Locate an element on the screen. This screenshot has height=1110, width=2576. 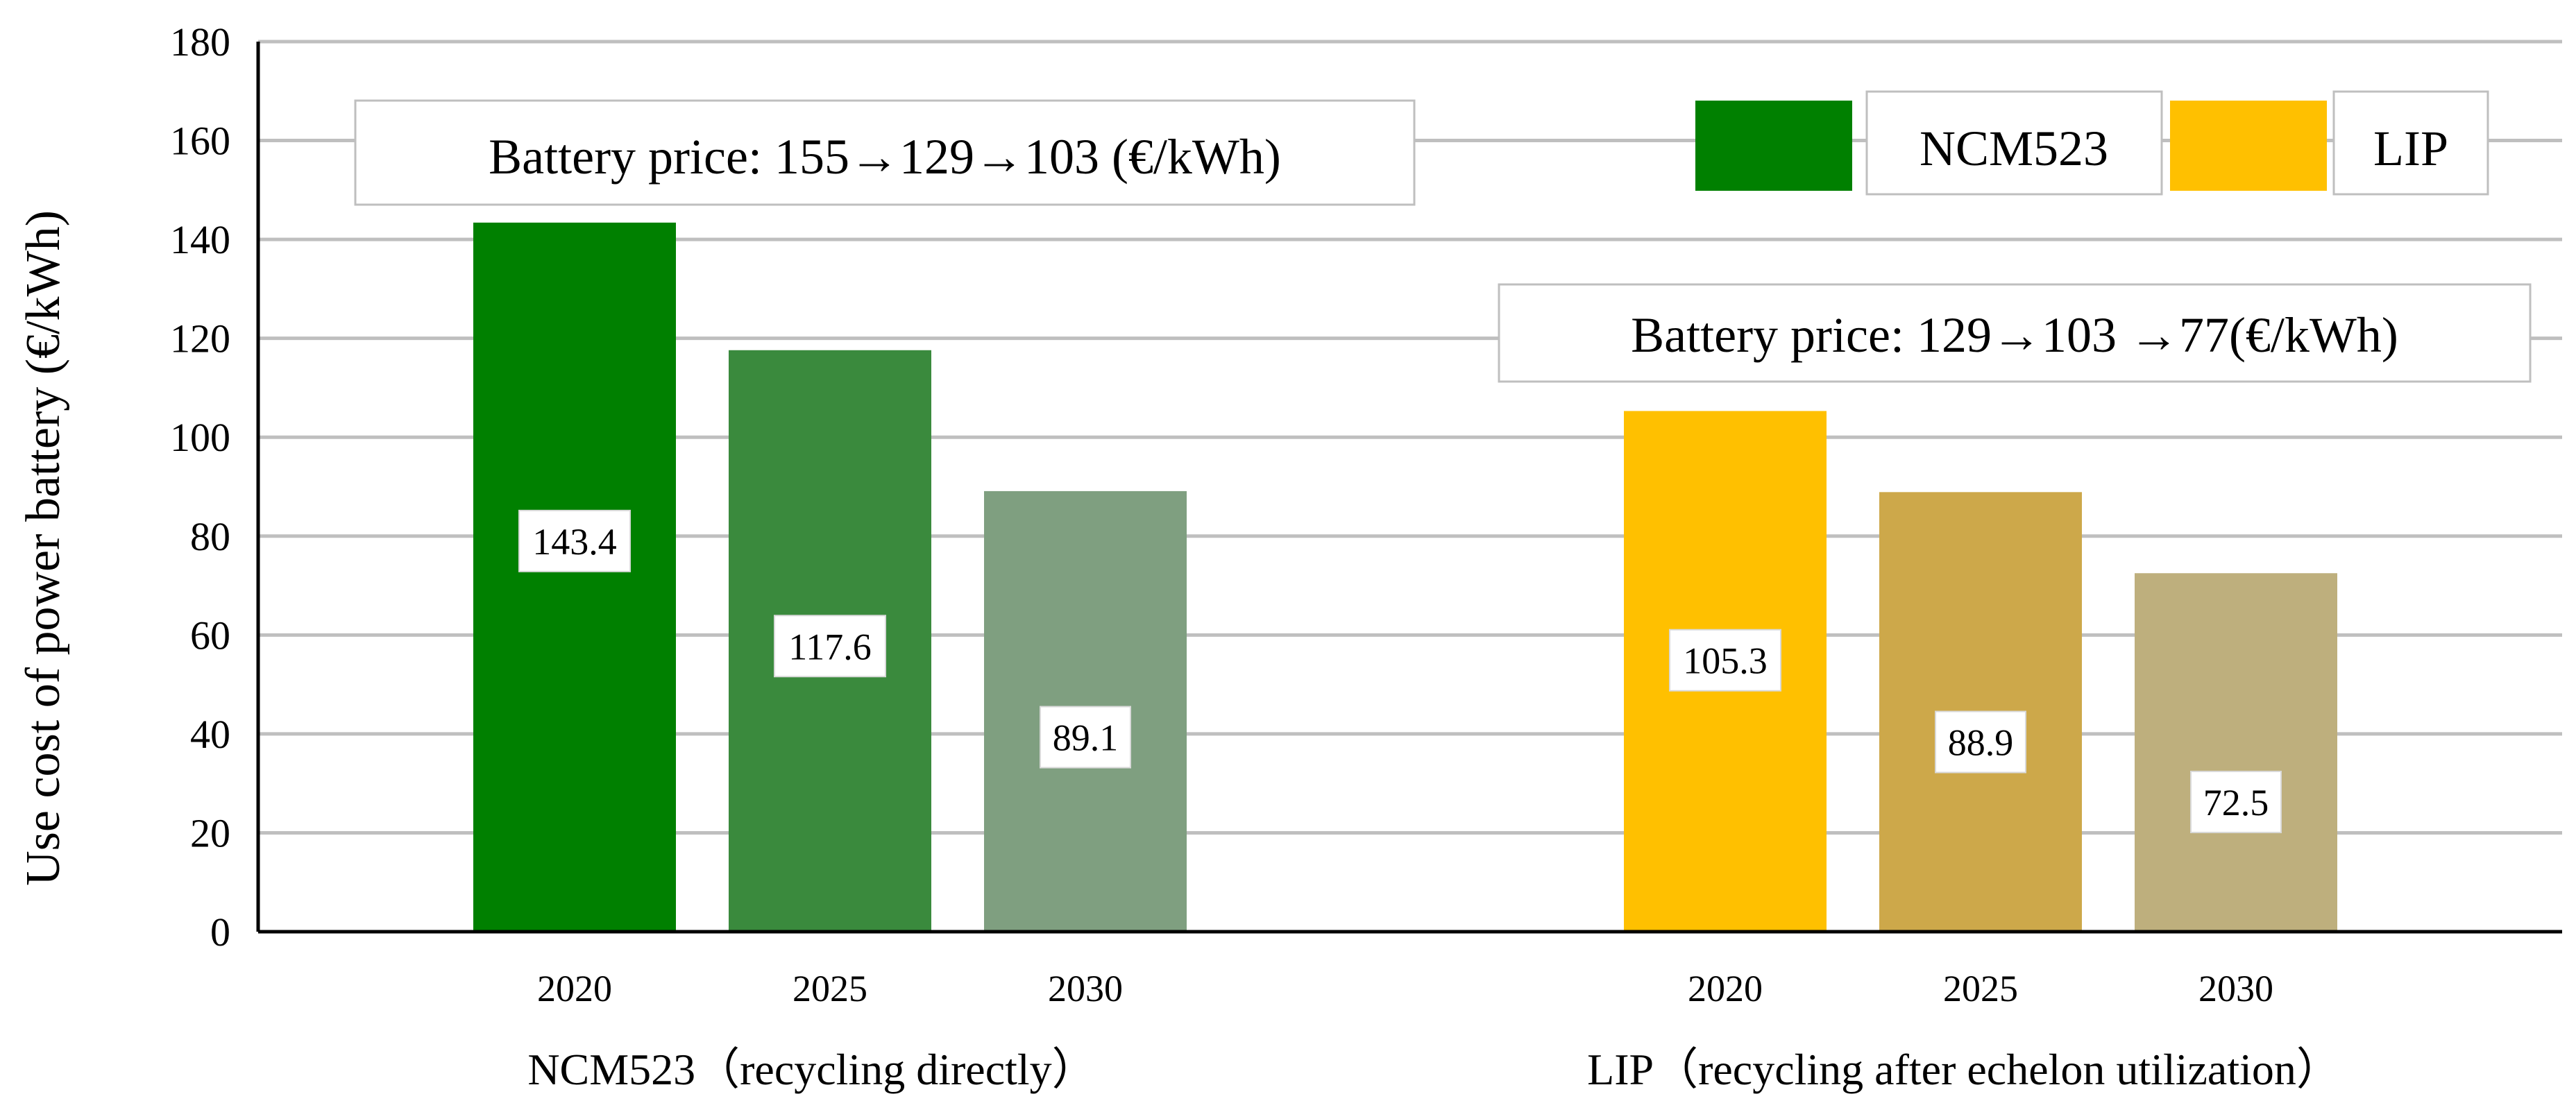
y-tick-label: 60 is located at coordinates (210, 635).